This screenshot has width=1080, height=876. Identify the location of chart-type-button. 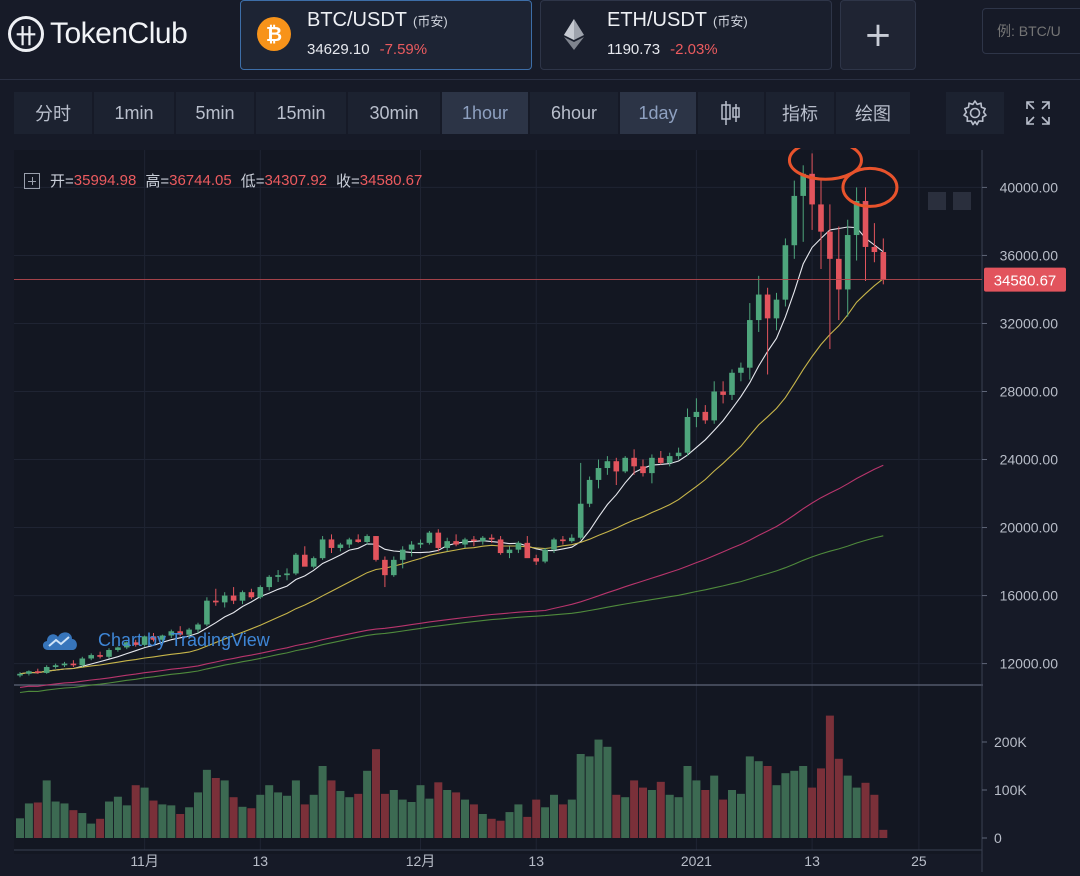
(731, 113).